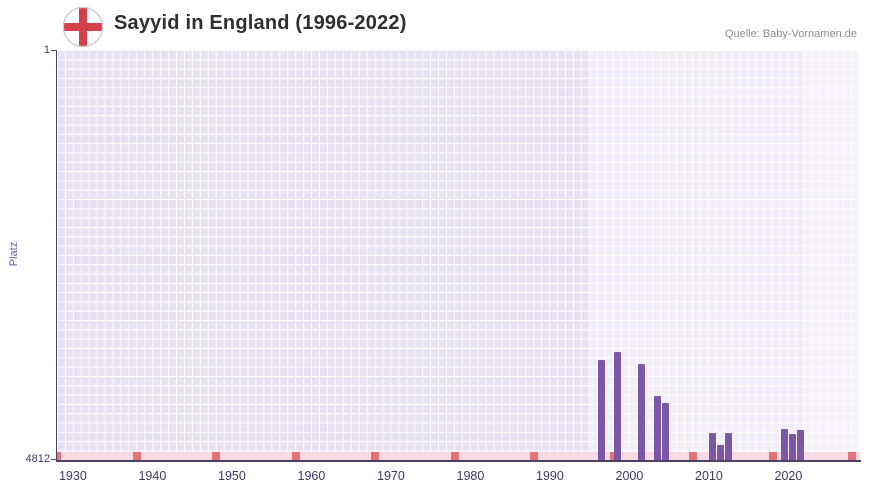 Image resolution: width=873 pixels, height=502 pixels. Describe the element at coordinates (550, 476) in the screenshot. I see `x-tick-label: 1990` at that location.